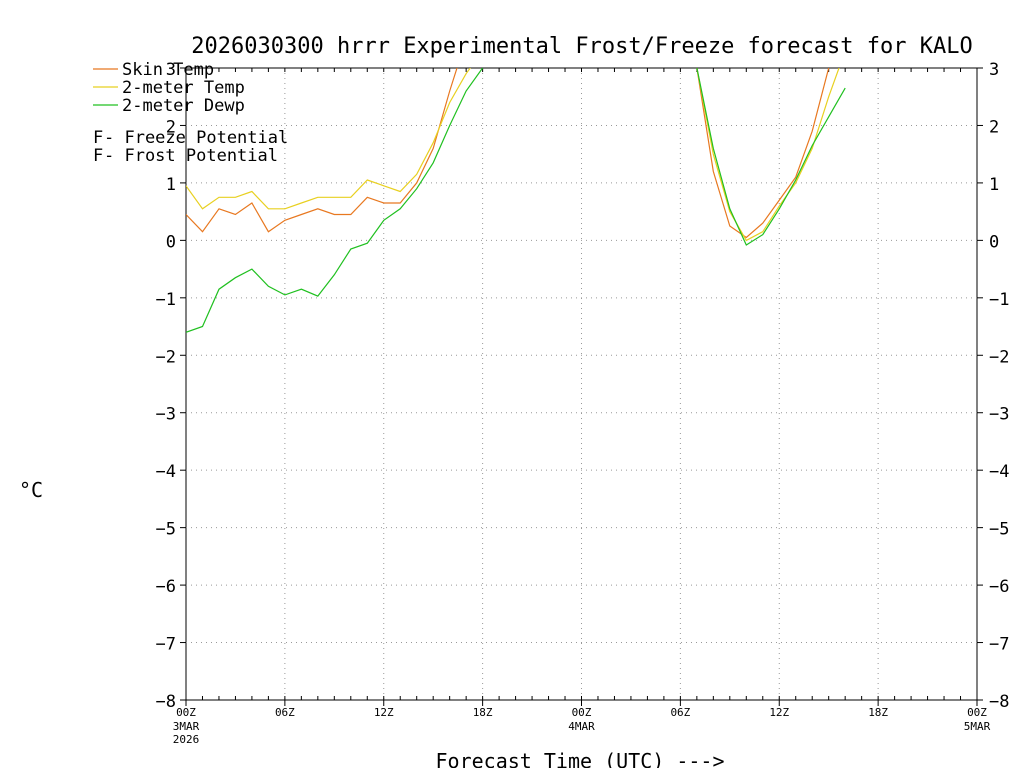 This screenshot has height=768, width=1024. I want to click on legend-annotation: - Frost Potential, so click(191, 156).